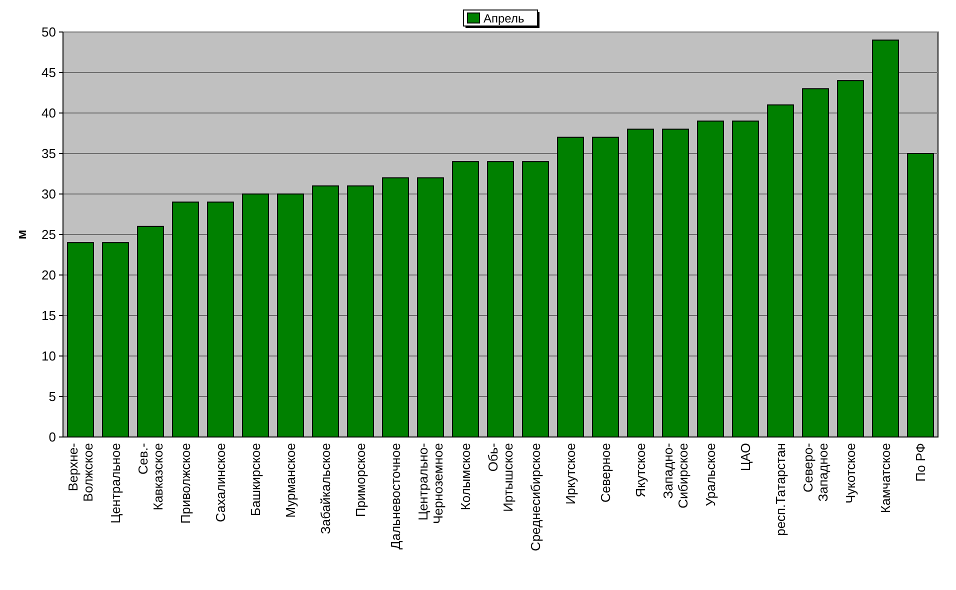 The width and height of the screenshot is (956, 590). I want to click on x-tick-label: Центрально- Черноземное, so click(431, 483).